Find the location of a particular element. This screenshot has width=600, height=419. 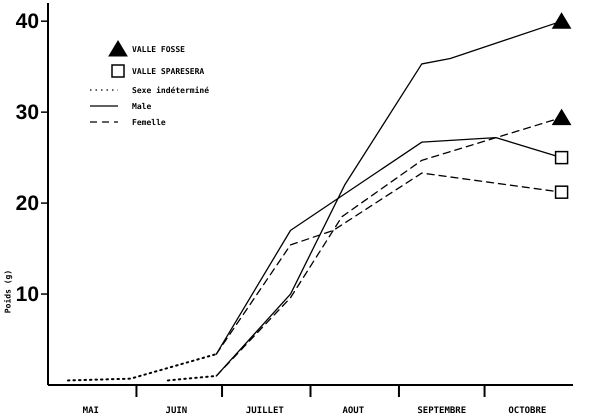

y-tick-label: 10 is located at coordinates (27, 294).